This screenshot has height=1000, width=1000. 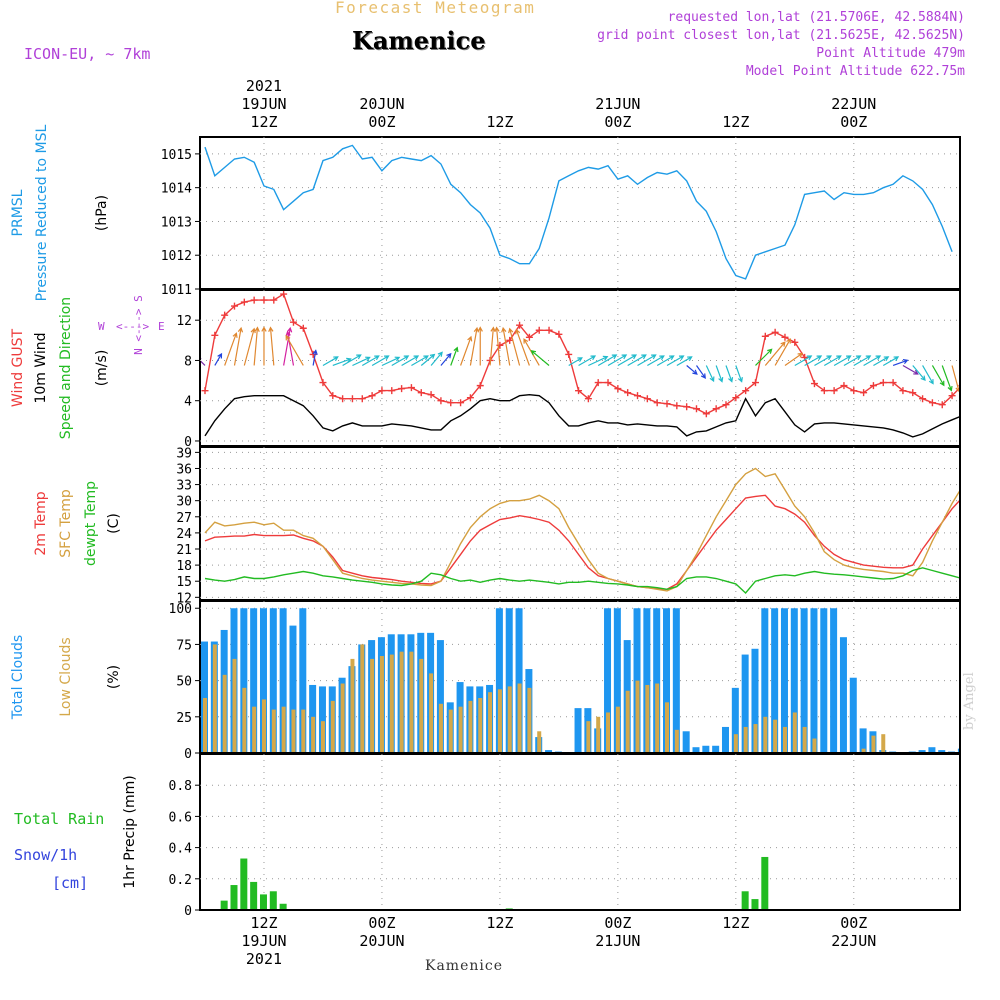 I want to click on axis-label--m-s-: (m/s), so click(x=102, y=368).